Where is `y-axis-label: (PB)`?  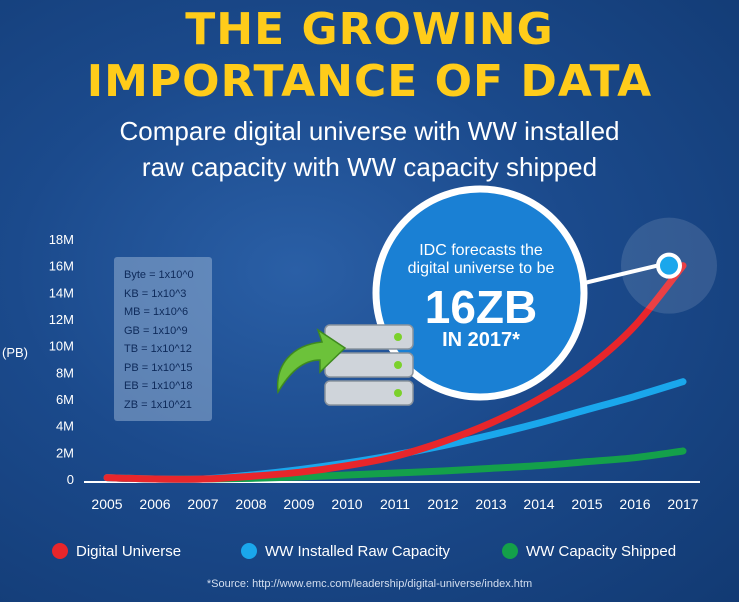
y-axis-label: (PB) is located at coordinates (15, 352).